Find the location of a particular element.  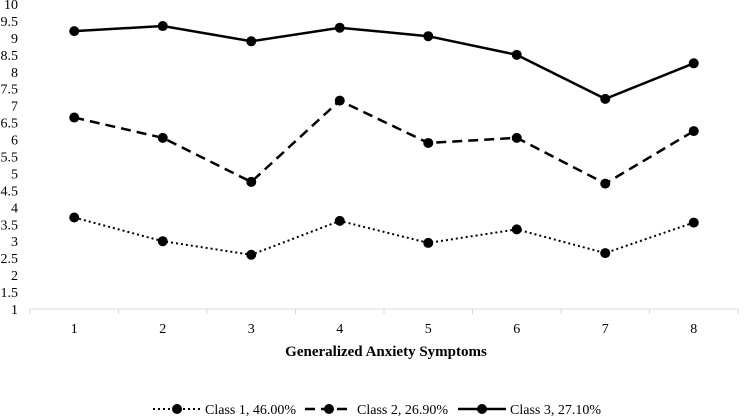

legend-label: Class 2, 26.90% is located at coordinates (402, 410).